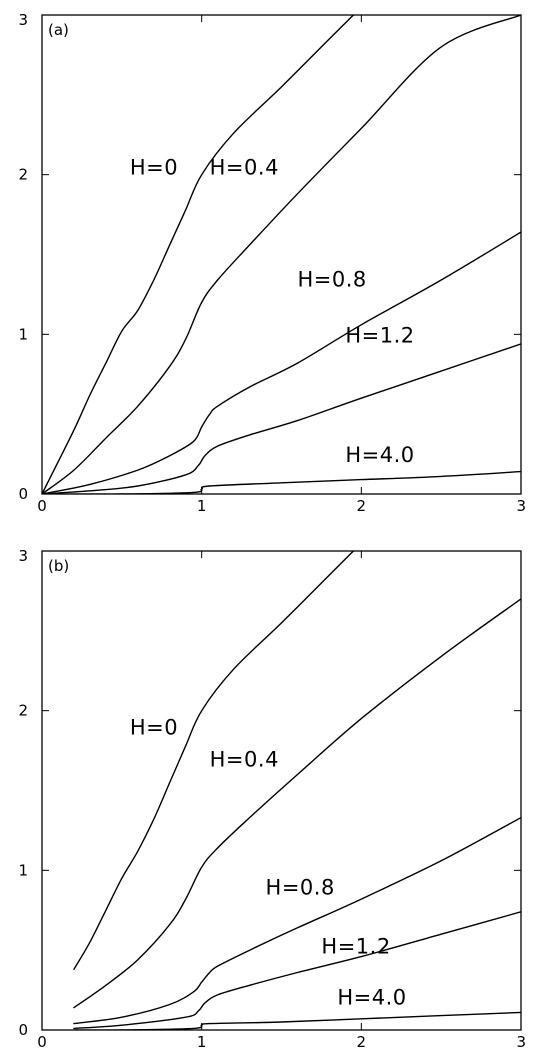  Describe the element at coordinates (58, 566) in the screenshot. I see `panel-label: (b)` at that location.